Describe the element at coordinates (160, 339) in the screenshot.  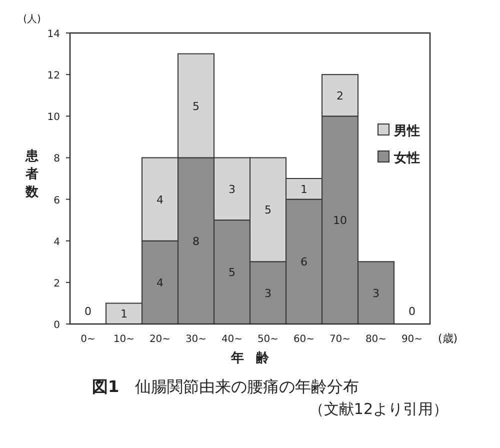
I see `x-tick-label: 20~` at that location.